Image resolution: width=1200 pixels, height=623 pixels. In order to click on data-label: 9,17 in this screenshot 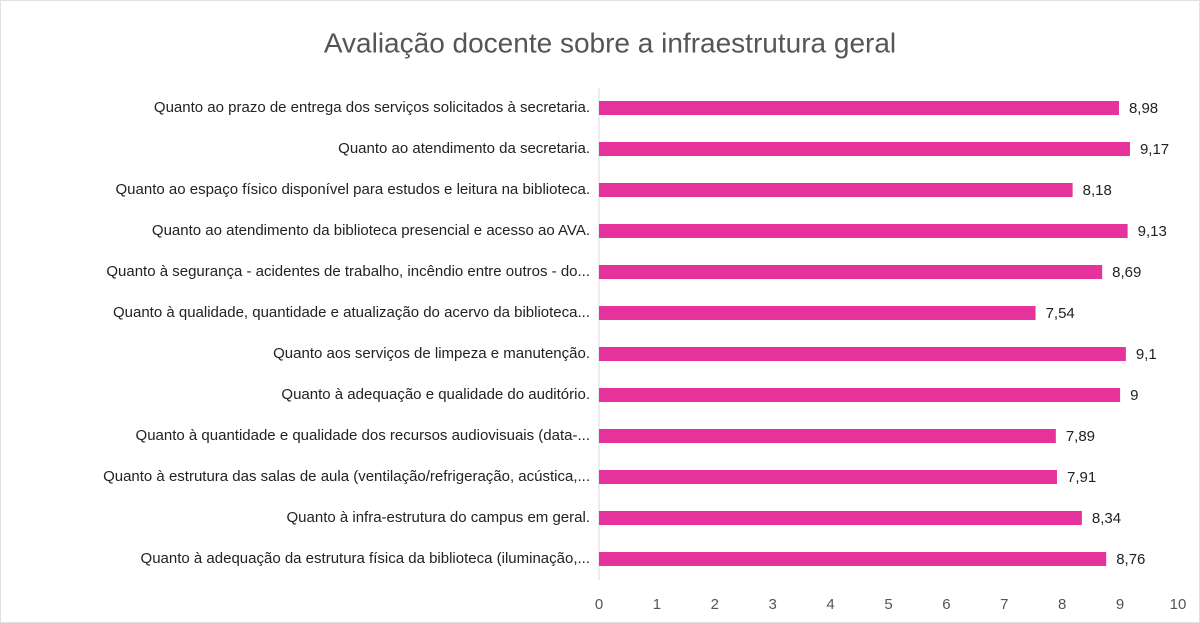, I will do `click(1154, 149)`.